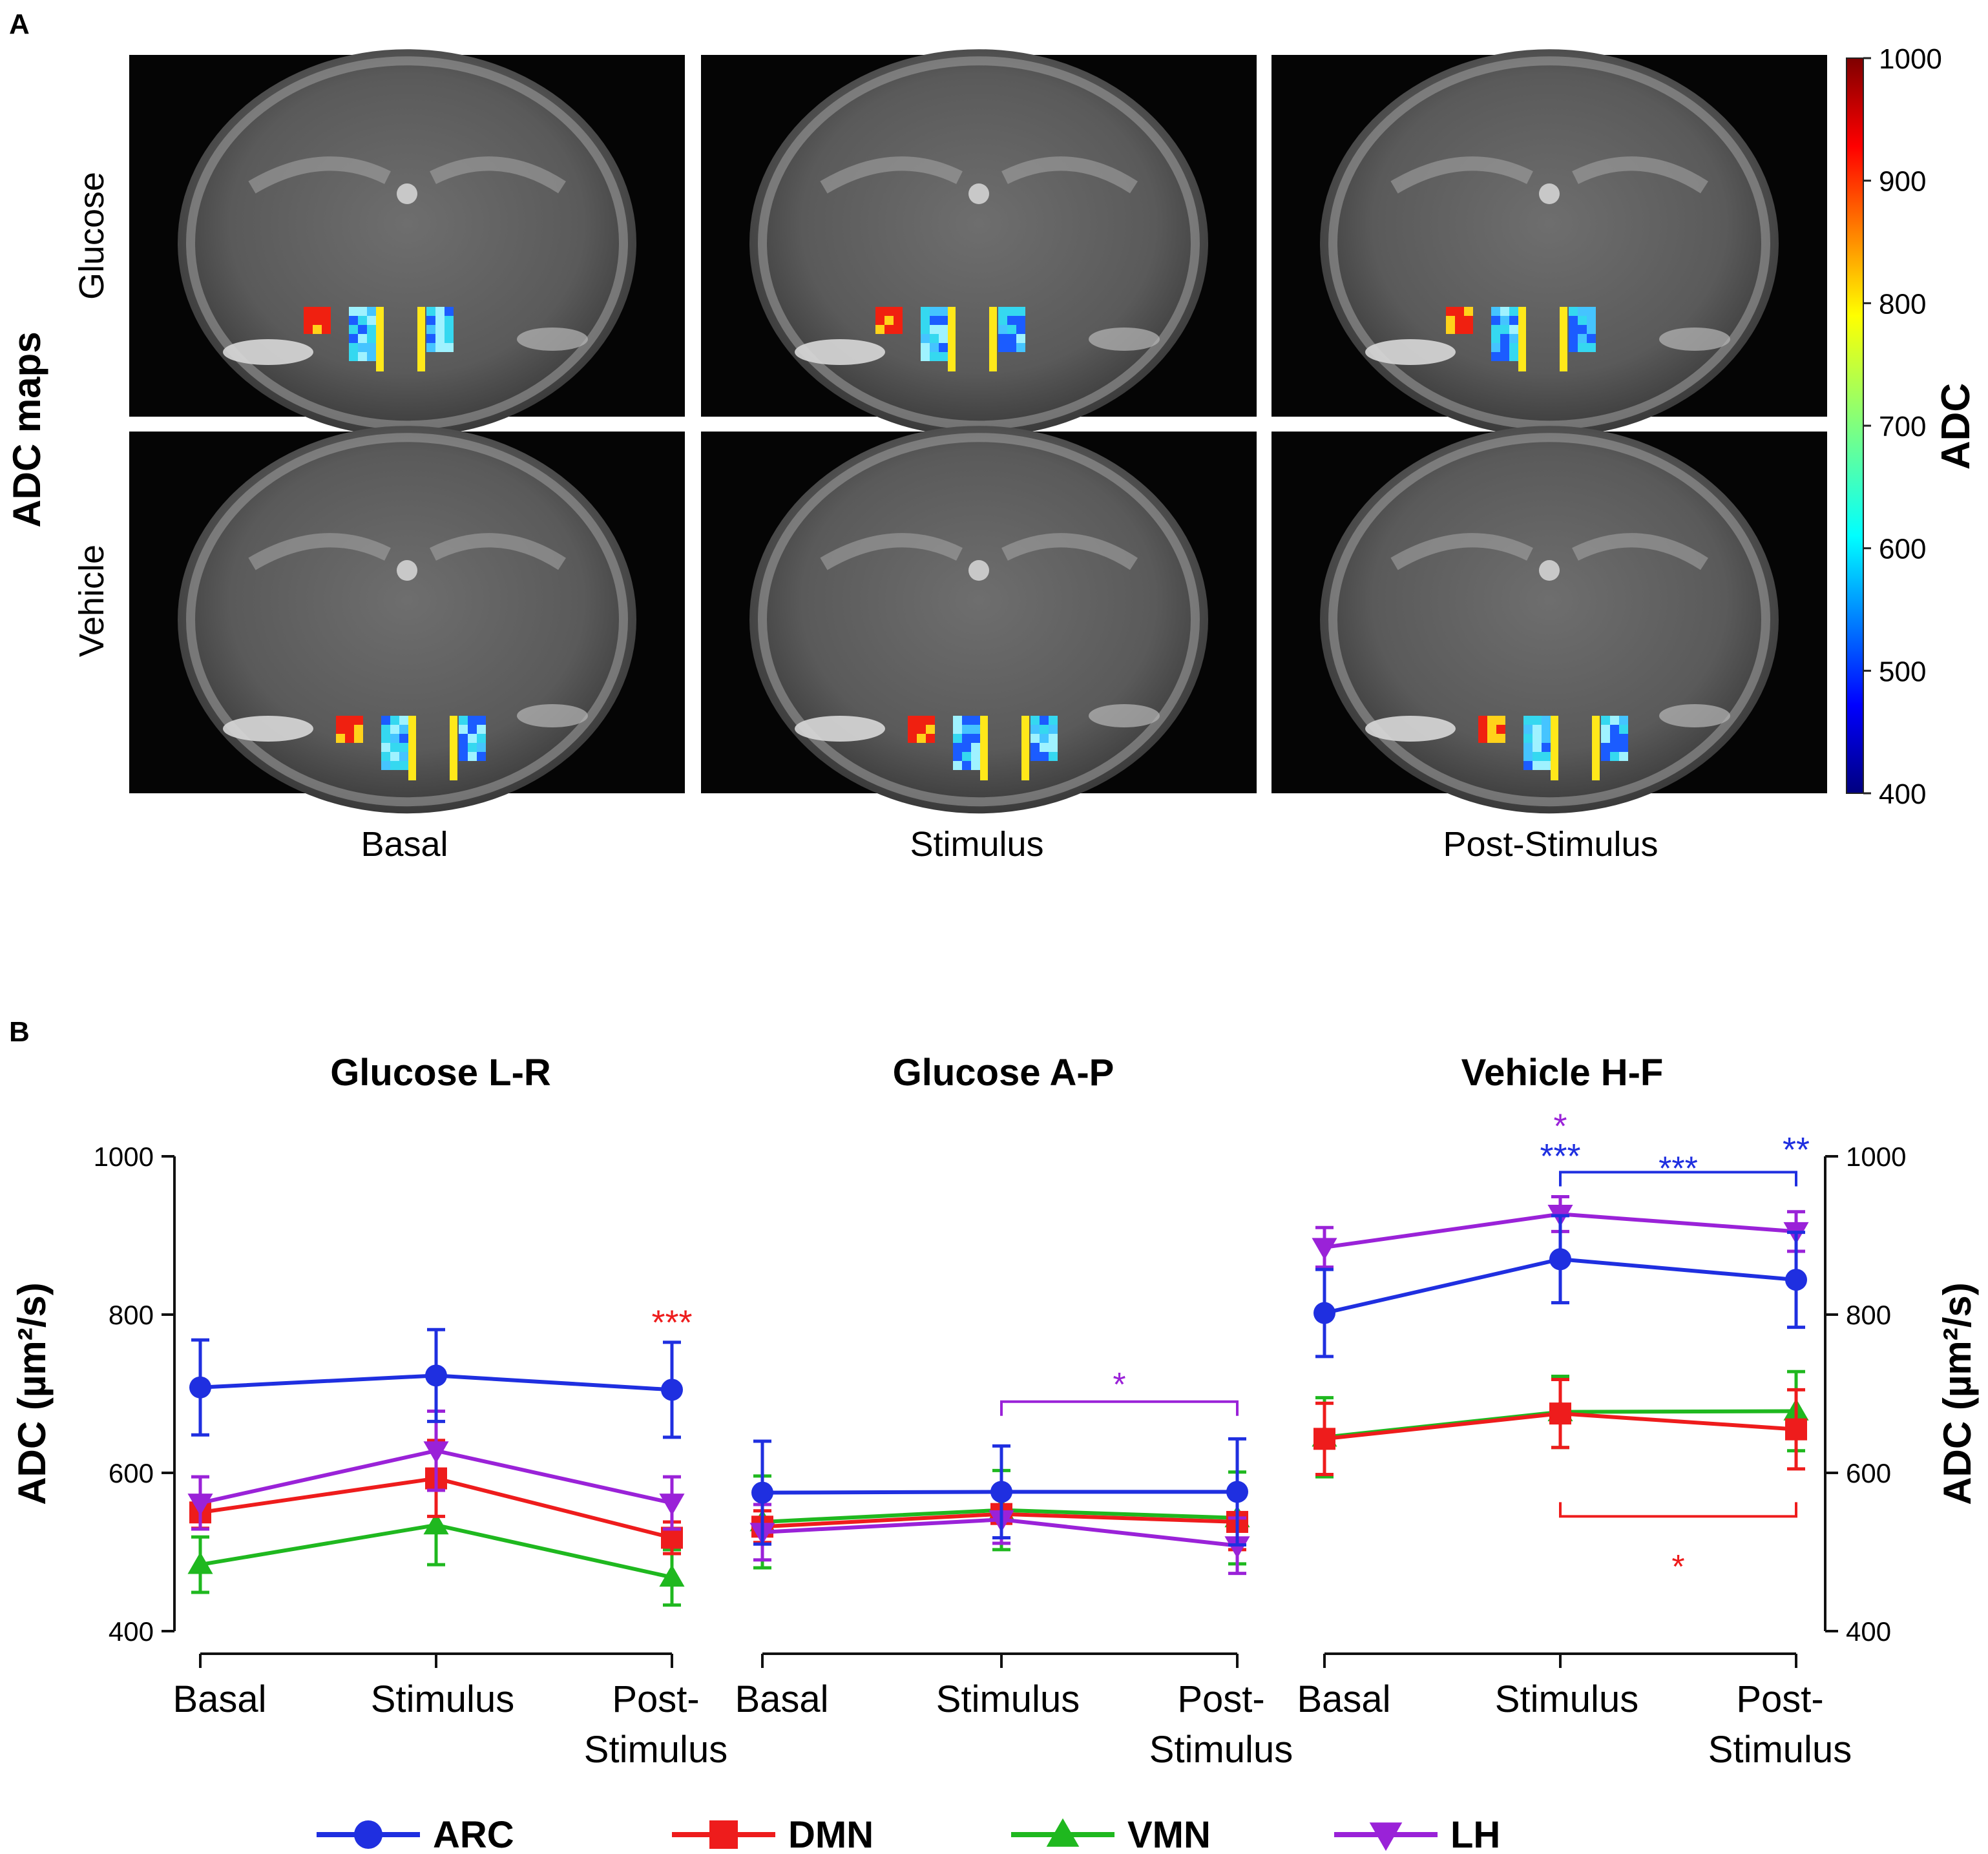 Image resolution: width=1988 pixels, height=1854 pixels. I want to click on adc-maps-label: ADC maps, so click(26, 429).